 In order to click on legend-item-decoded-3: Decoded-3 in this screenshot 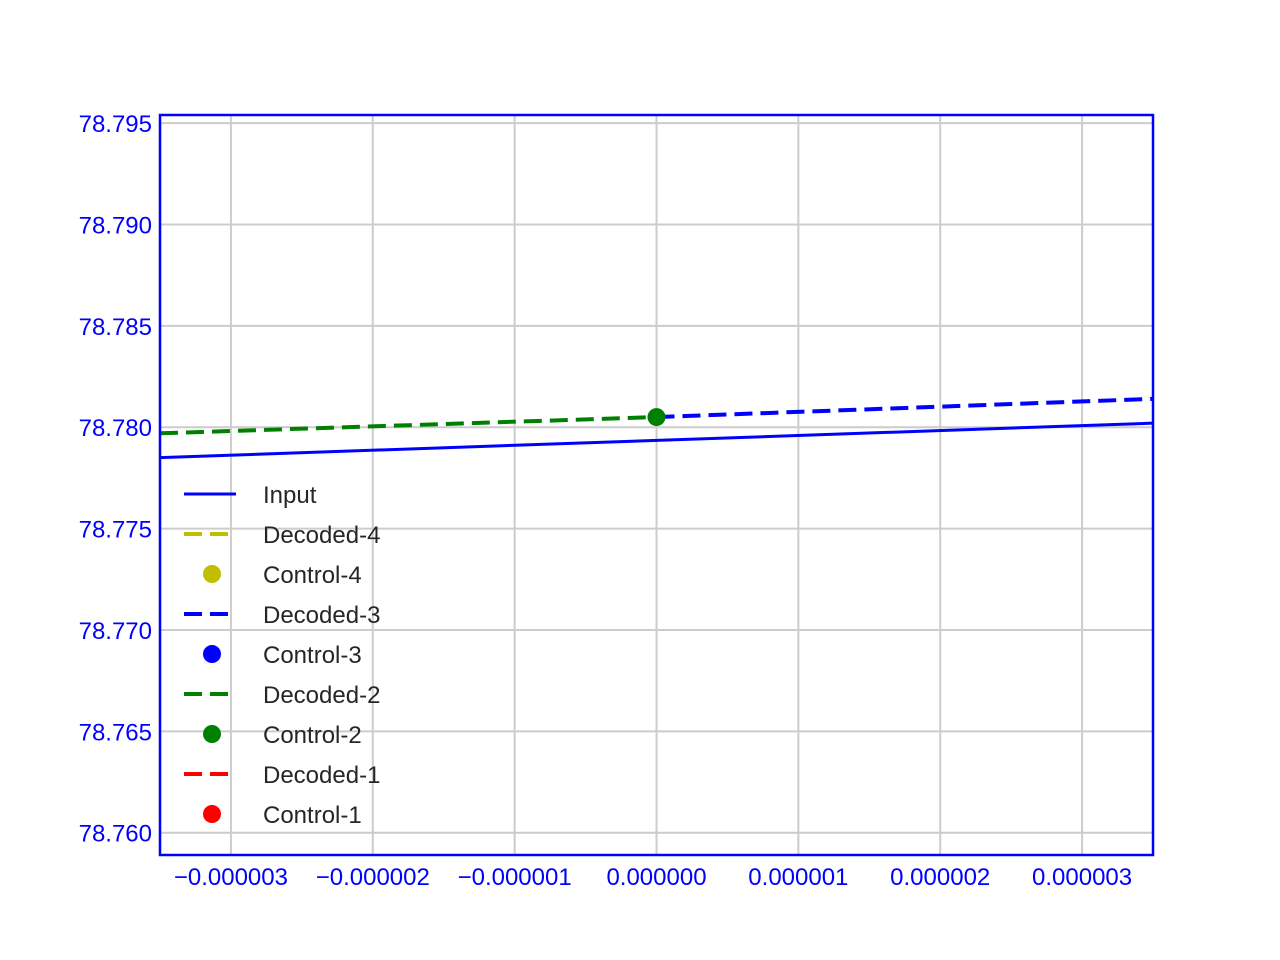, I will do `click(282, 615)`.